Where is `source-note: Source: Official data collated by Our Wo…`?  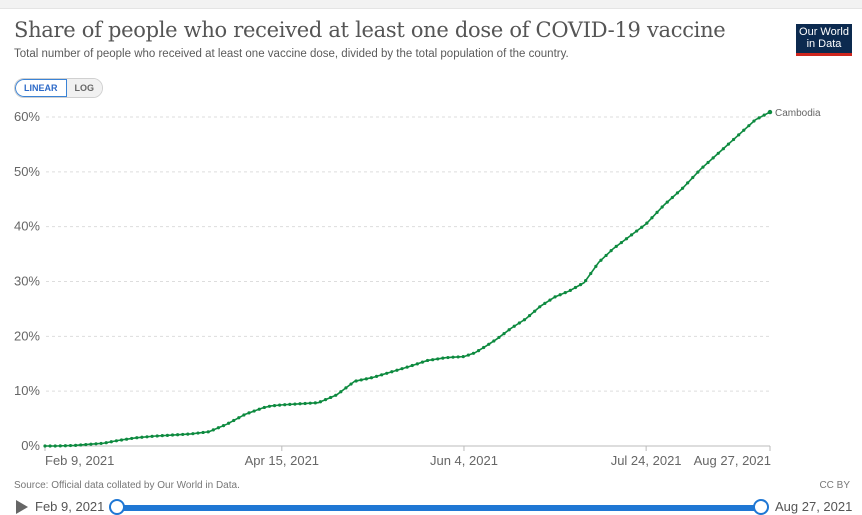
source-note: Source: Official data collated by Our Wo… is located at coordinates (127, 485).